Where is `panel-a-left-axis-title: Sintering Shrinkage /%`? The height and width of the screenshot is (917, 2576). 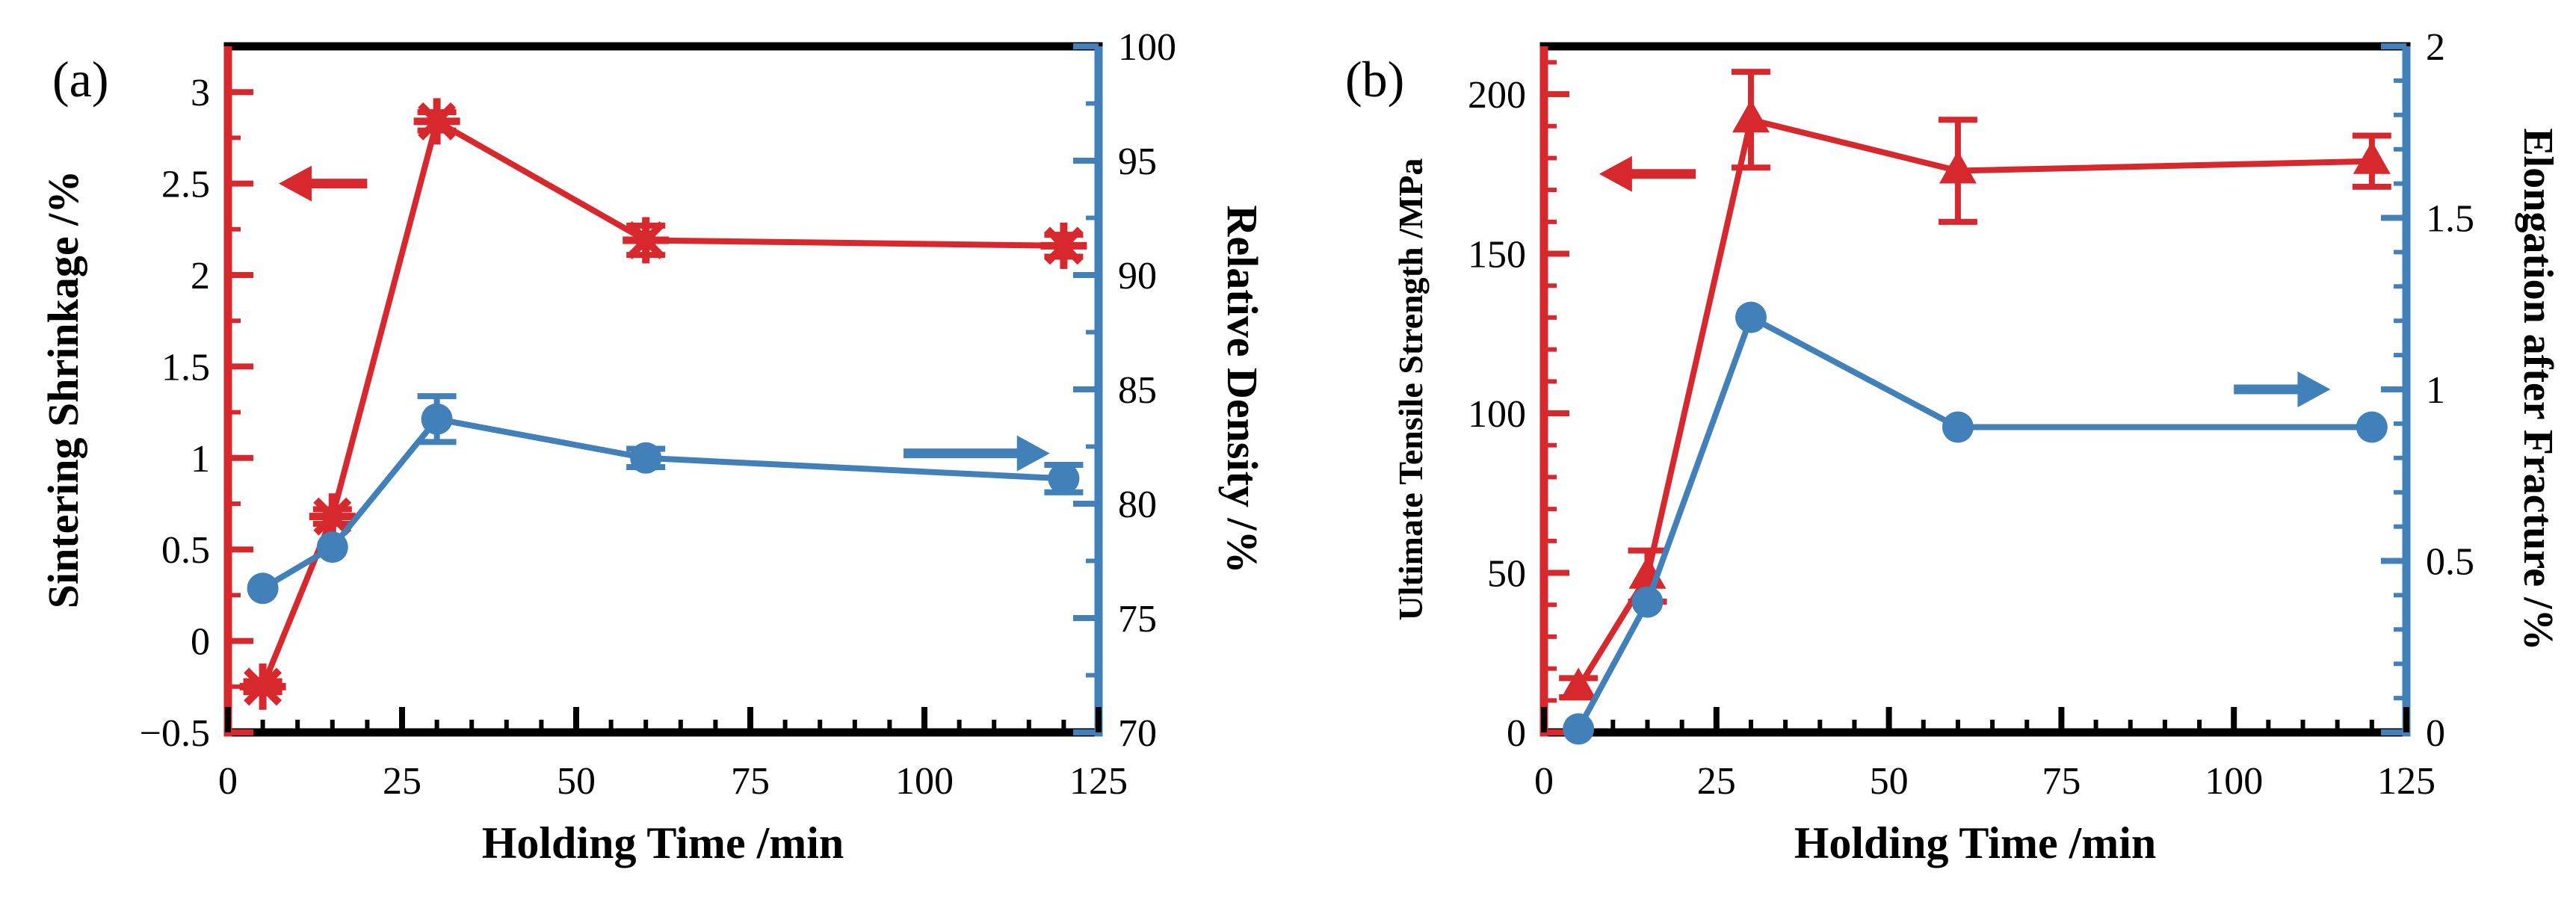 panel-a-left-axis-title: Sintering Shrinkage /% is located at coordinates (63, 389).